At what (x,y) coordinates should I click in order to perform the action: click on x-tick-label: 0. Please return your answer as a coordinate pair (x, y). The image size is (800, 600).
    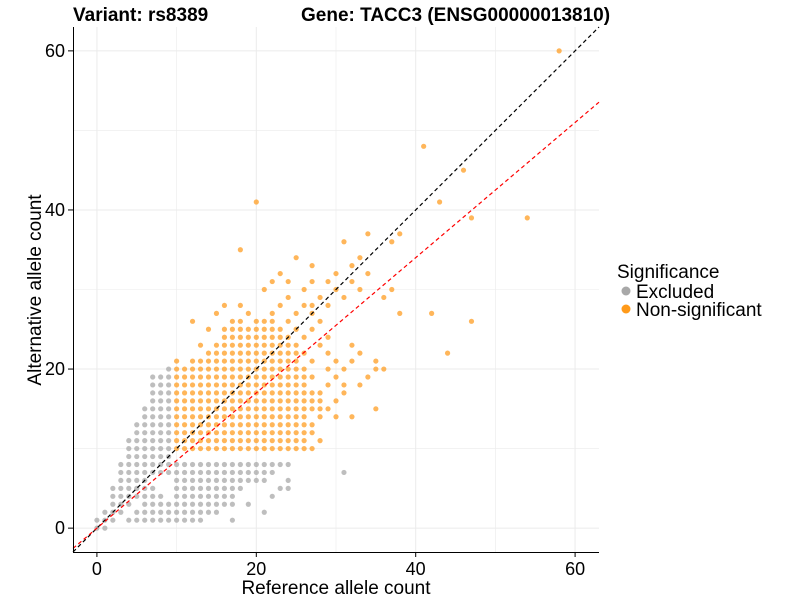
    Looking at the image, I should click on (97, 569).